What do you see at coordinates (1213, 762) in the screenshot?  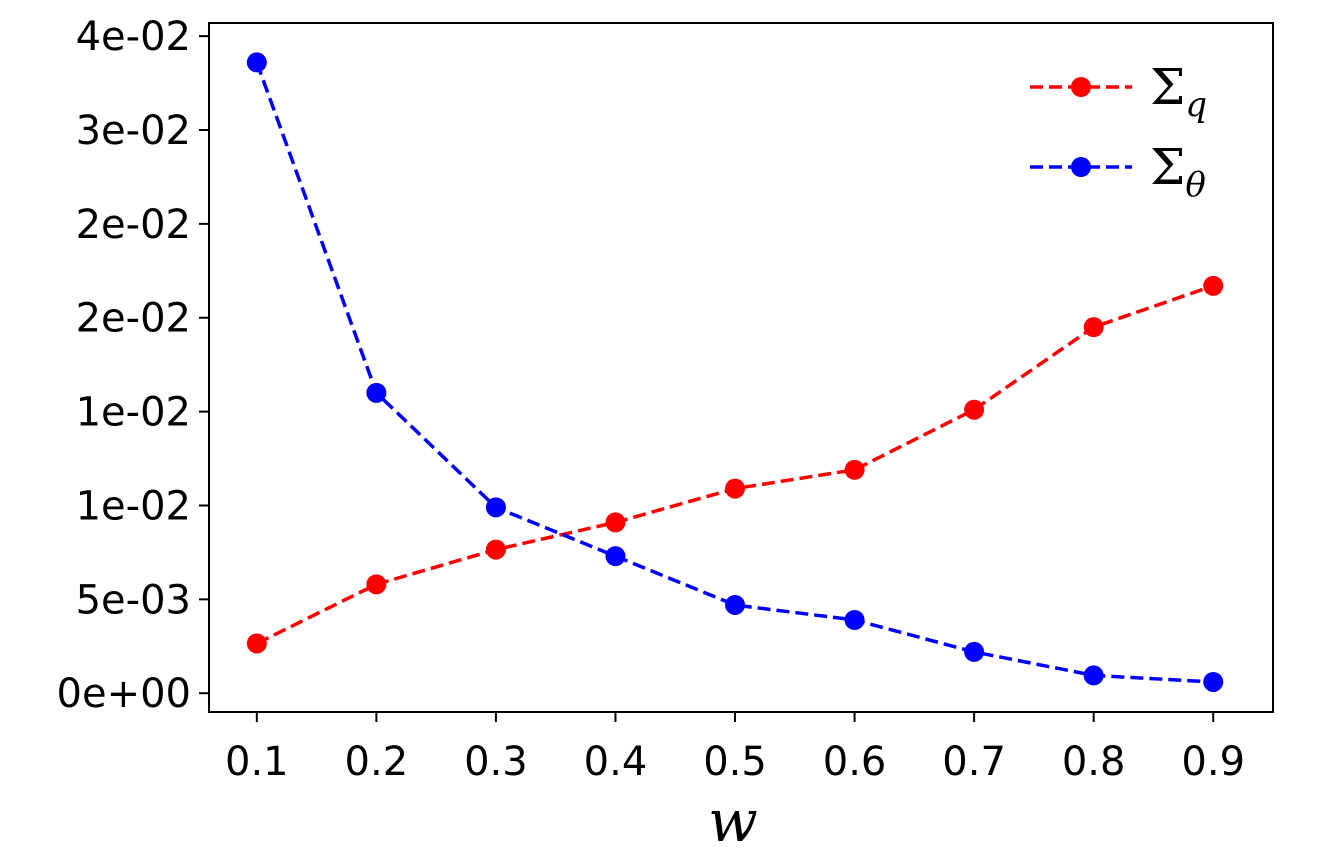 I see `x-tick-label: 0.9` at bounding box center [1213, 762].